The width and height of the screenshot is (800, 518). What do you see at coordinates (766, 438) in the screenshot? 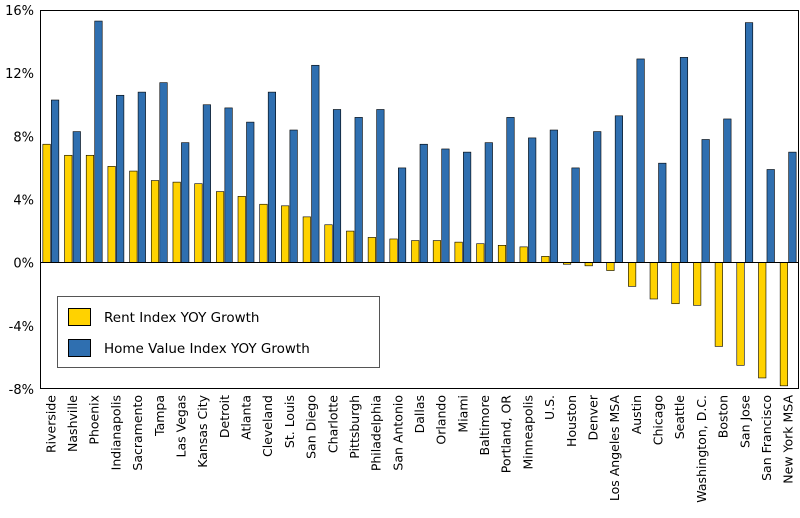
I see `category-label: San Francisco` at bounding box center [766, 438].